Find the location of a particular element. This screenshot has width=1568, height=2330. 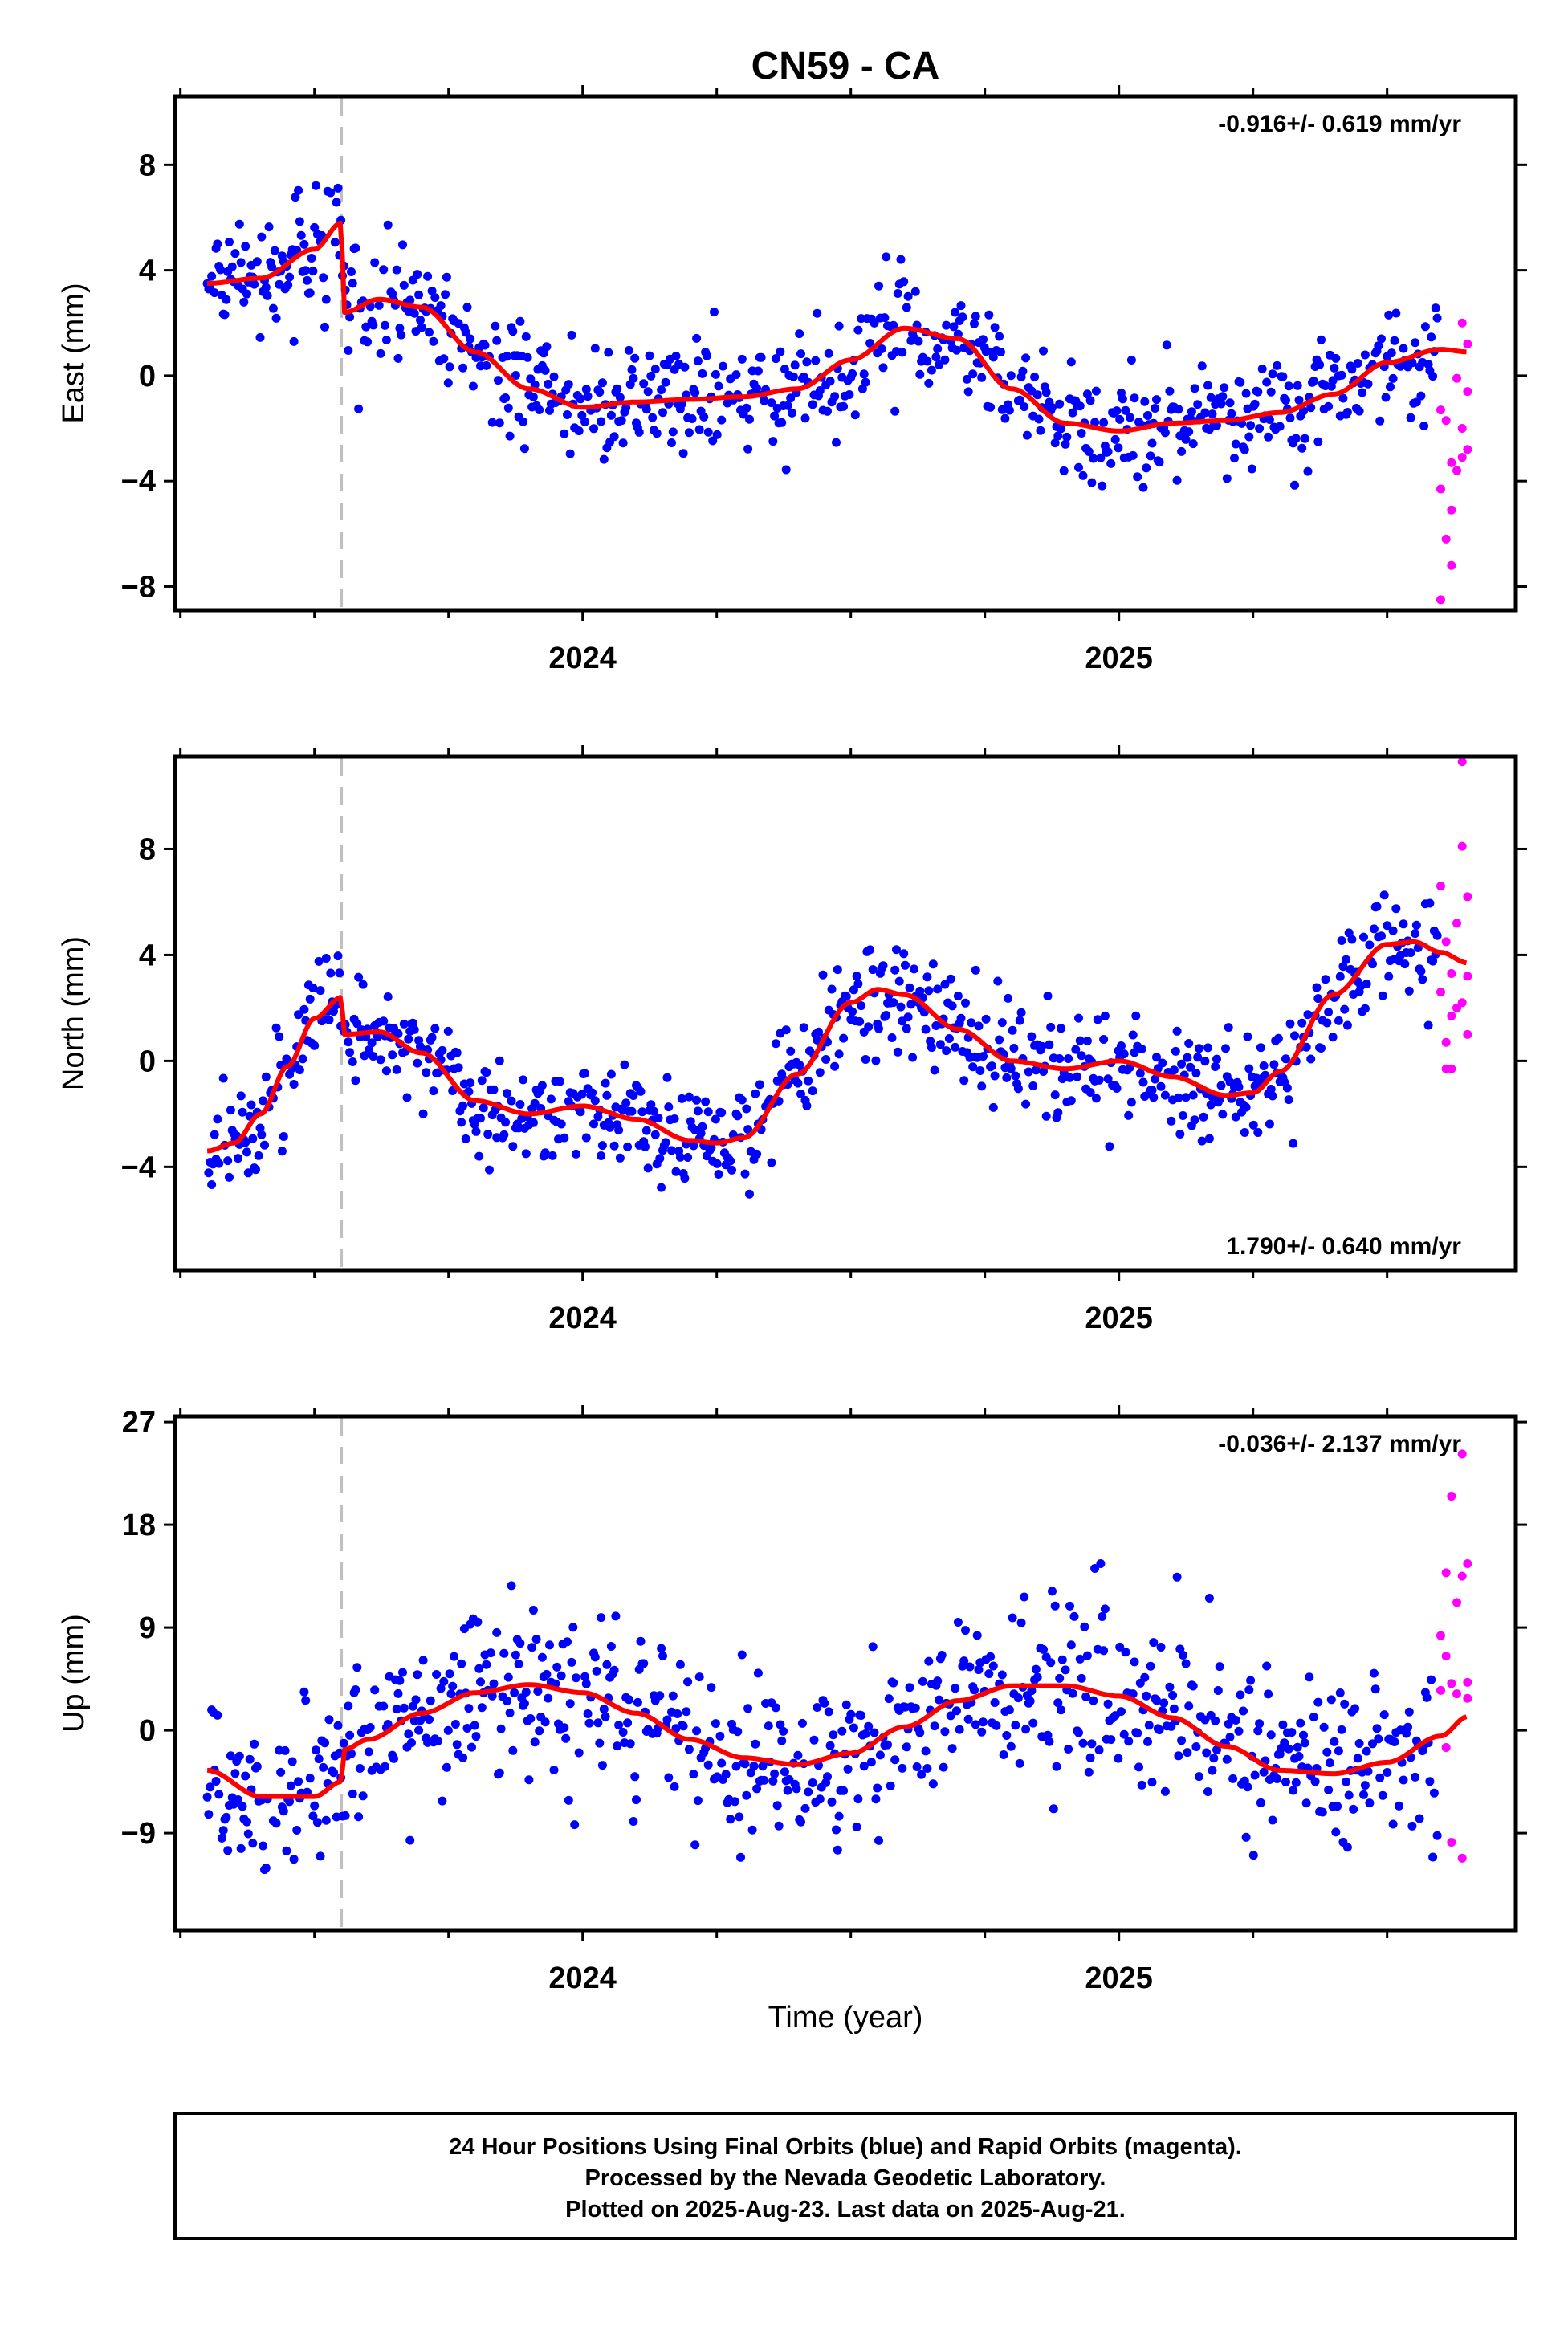

y-tick-label: −8 is located at coordinates (138, 587).